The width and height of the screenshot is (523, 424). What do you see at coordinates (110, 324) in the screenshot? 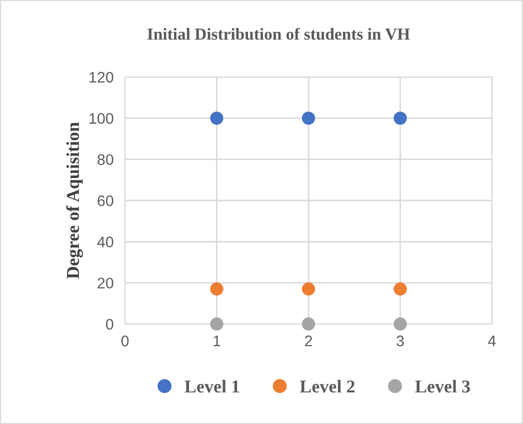
I see `y-tick-label: 0` at bounding box center [110, 324].